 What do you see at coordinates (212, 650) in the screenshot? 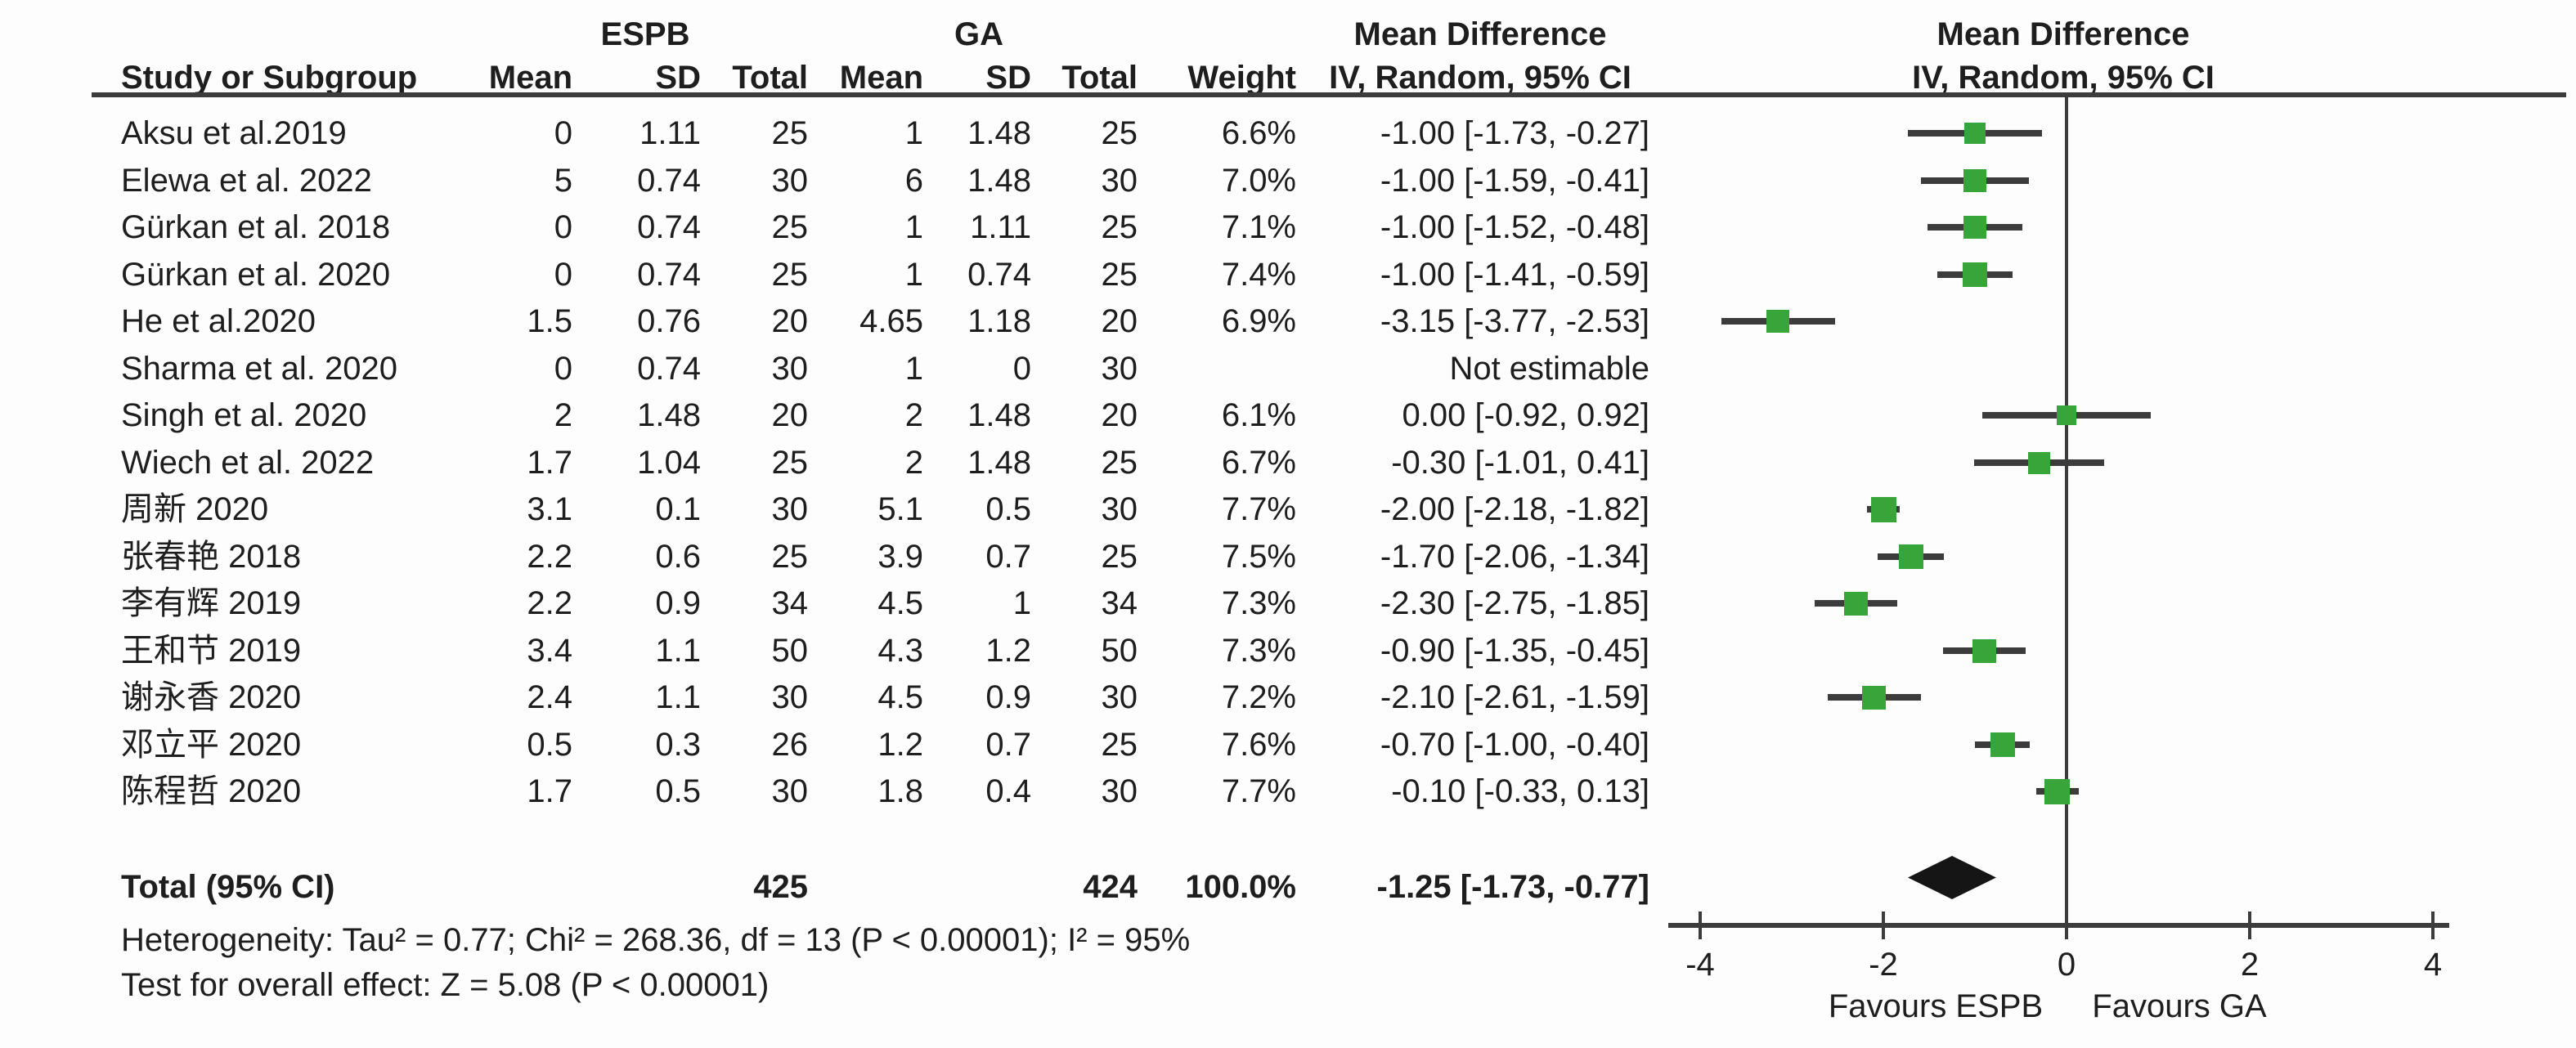
I see `study-label: 王和节 2019` at bounding box center [212, 650].